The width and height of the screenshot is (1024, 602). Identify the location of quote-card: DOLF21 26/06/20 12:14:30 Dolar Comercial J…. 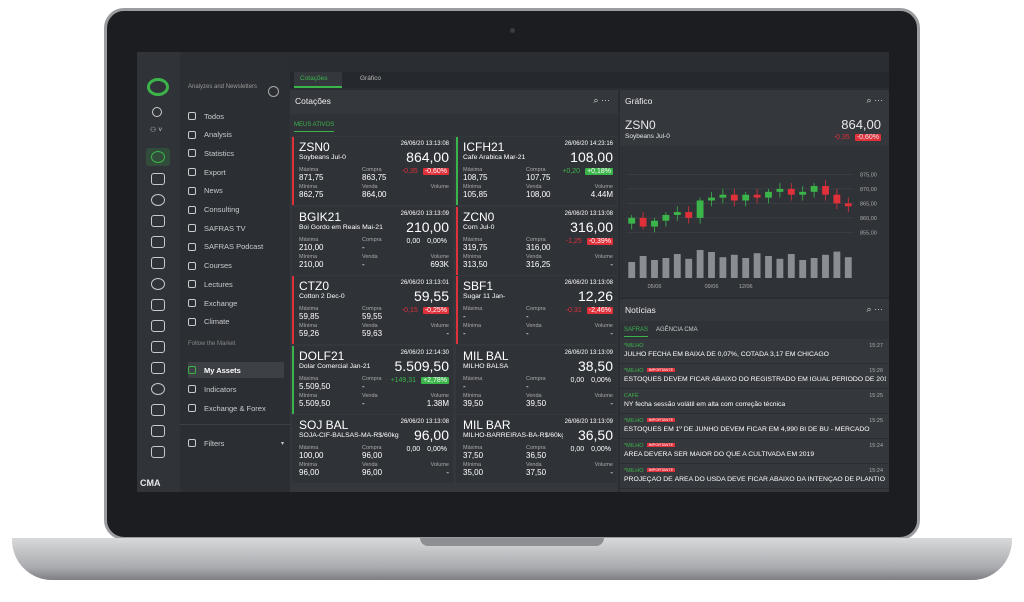
(372, 379).